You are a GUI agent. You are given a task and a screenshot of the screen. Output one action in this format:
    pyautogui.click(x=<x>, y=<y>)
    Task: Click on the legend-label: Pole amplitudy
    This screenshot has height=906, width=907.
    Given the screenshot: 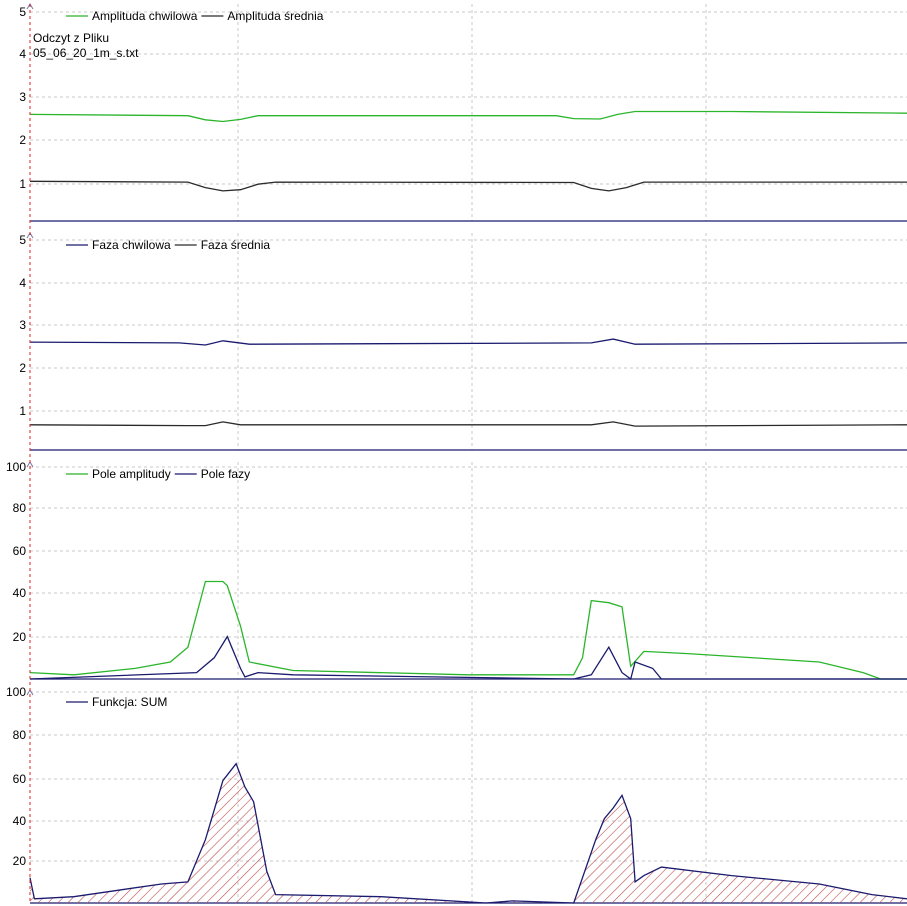 What is the action you would take?
    pyautogui.click(x=131, y=474)
    